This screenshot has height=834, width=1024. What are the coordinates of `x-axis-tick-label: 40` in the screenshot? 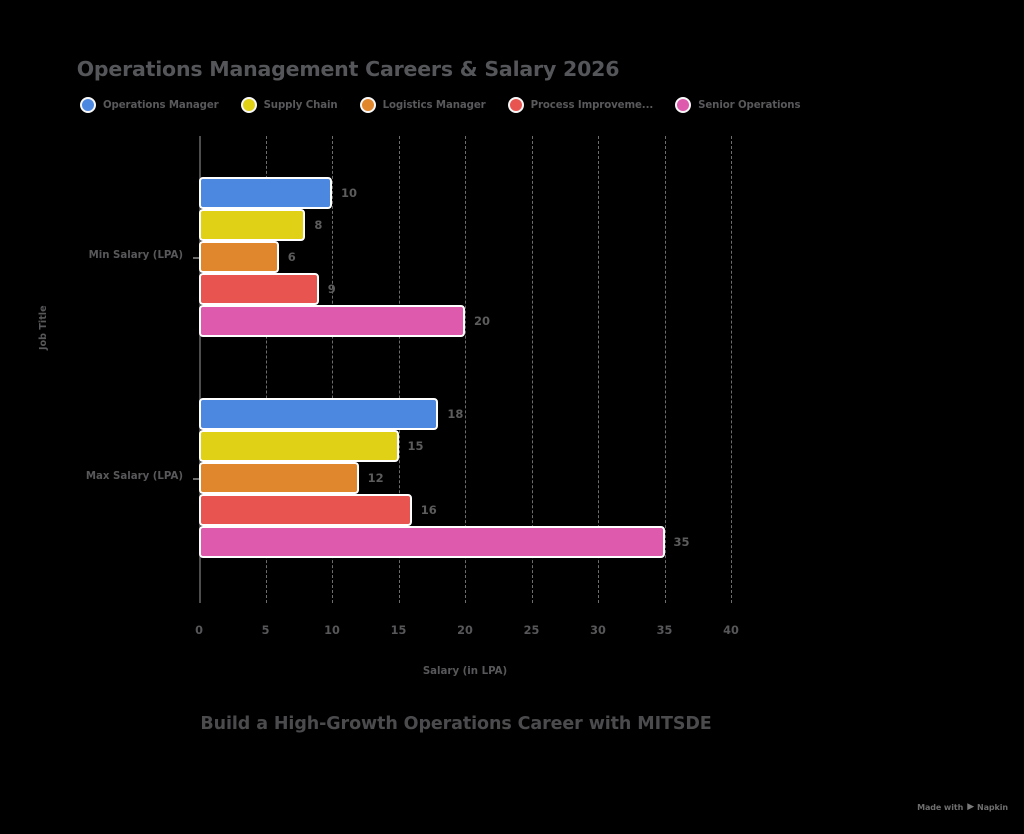 It's located at (731, 630).